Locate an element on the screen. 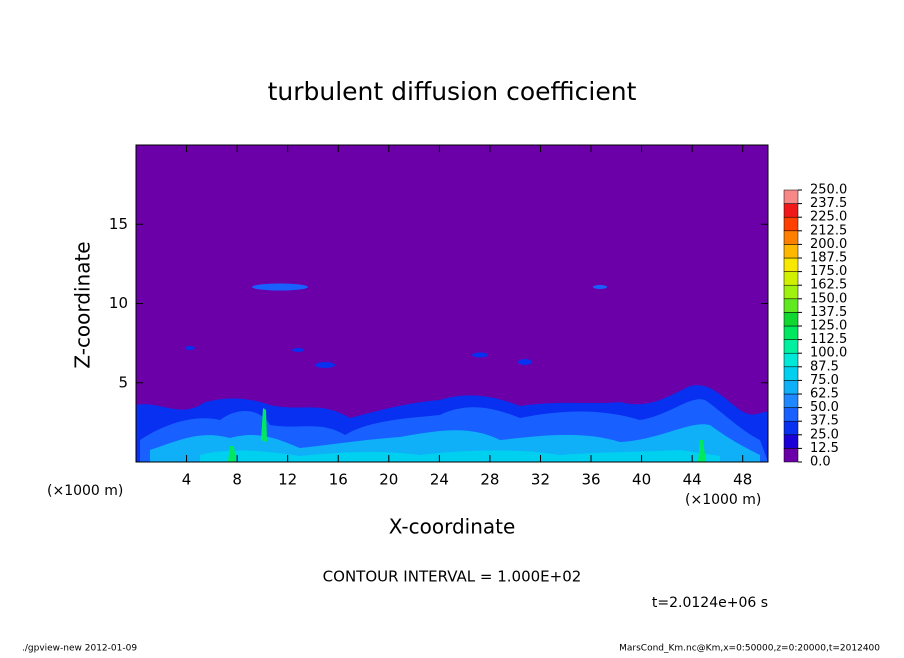 The image size is (904, 658). colorbar-label: 162.5 is located at coordinates (828, 285).